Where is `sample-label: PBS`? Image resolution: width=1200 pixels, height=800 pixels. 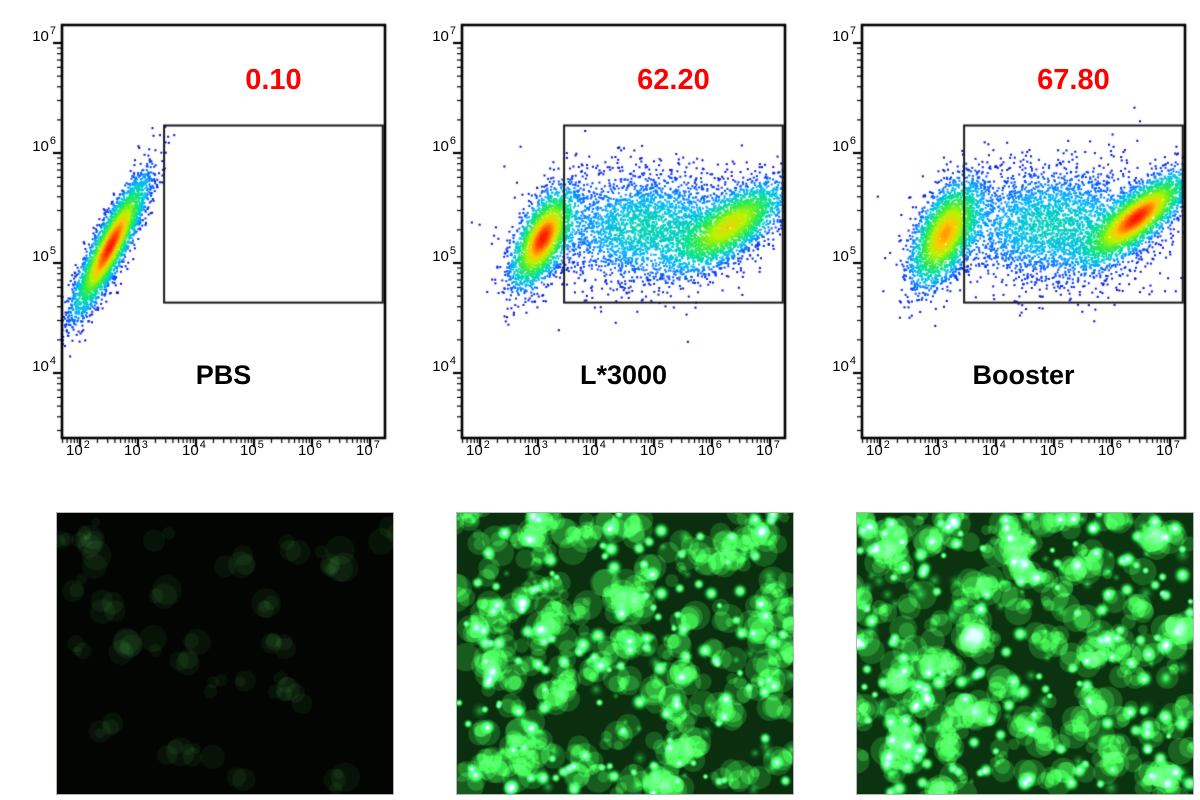 sample-label: PBS is located at coordinates (223, 375).